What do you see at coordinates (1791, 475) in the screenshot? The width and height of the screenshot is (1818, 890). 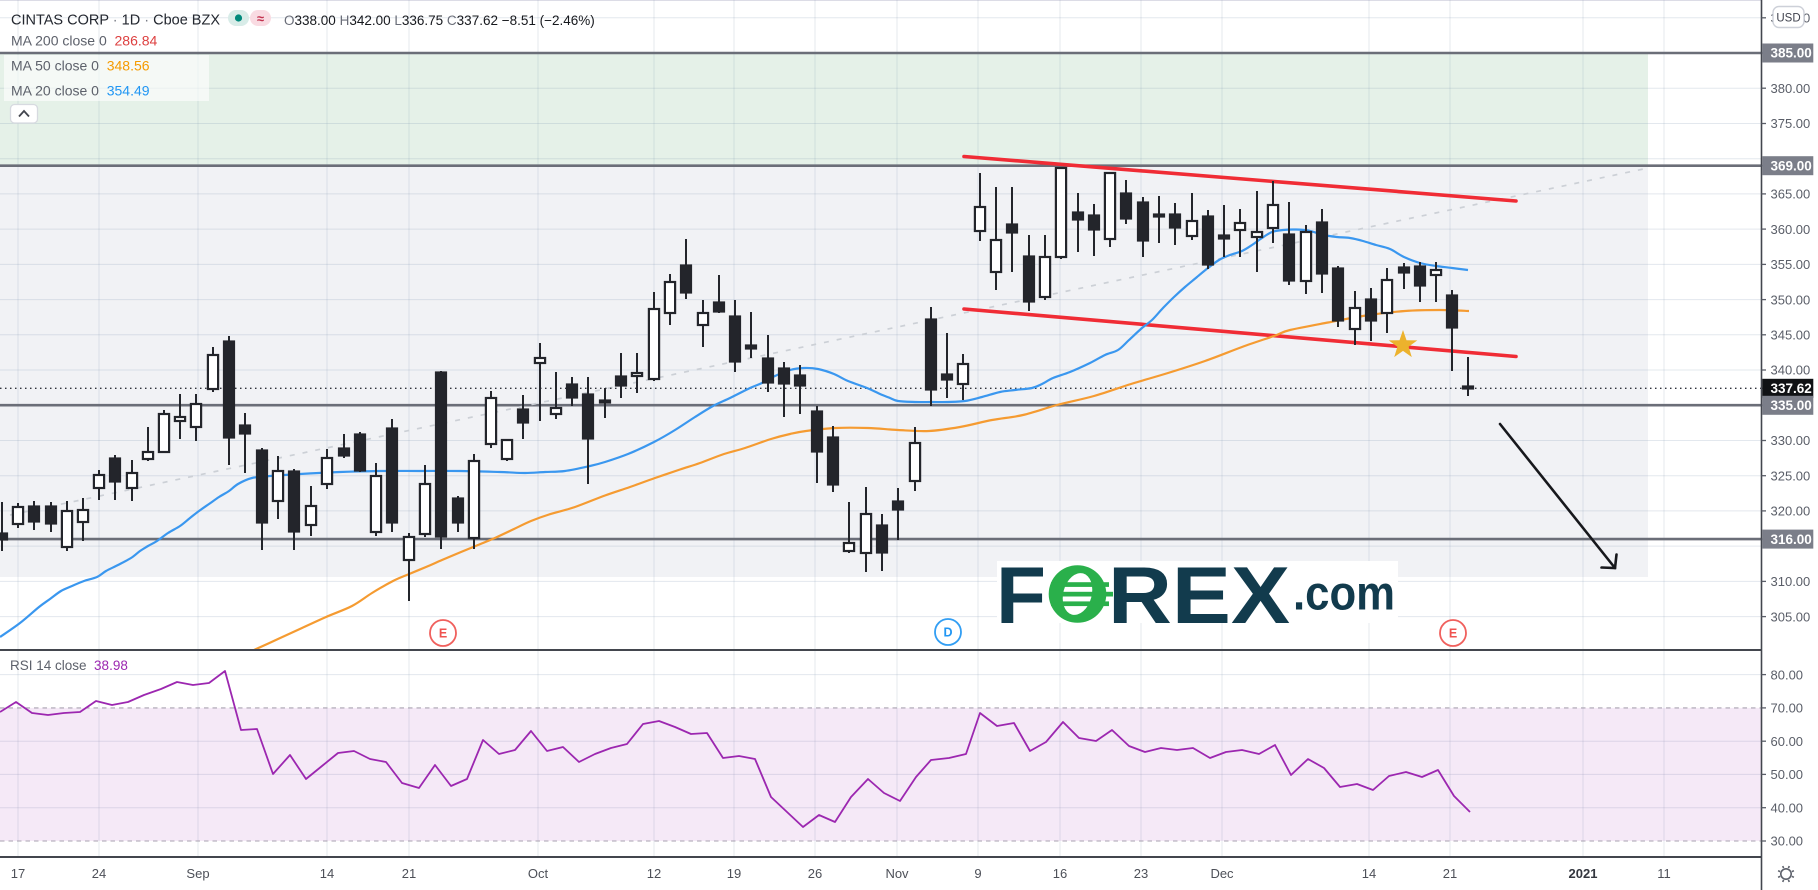 I see `svg-text: 325.00` at bounding box center [1791, 475].